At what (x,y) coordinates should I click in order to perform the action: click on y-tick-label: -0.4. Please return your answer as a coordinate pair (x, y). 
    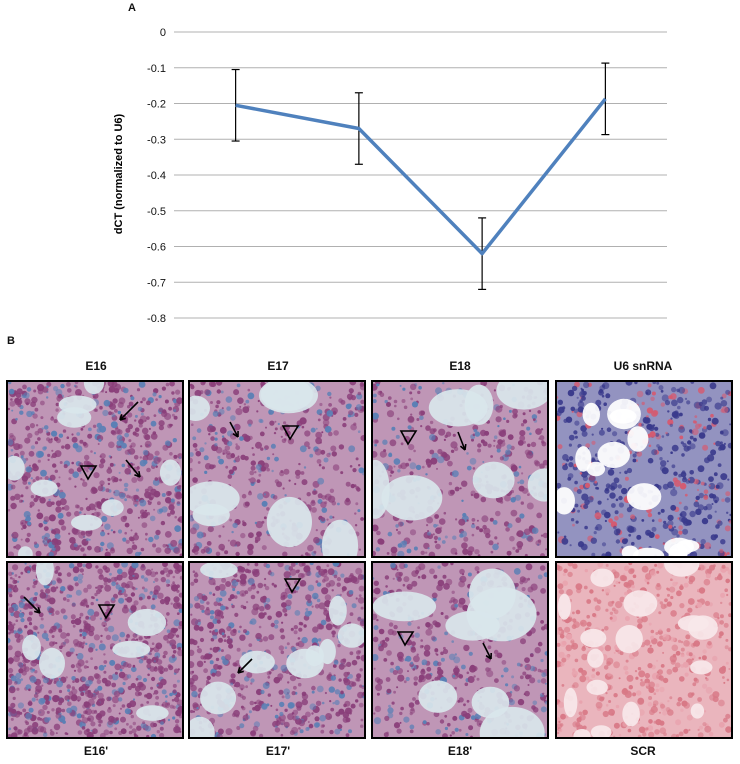
    Looking at the image, I should click on (156, 176).